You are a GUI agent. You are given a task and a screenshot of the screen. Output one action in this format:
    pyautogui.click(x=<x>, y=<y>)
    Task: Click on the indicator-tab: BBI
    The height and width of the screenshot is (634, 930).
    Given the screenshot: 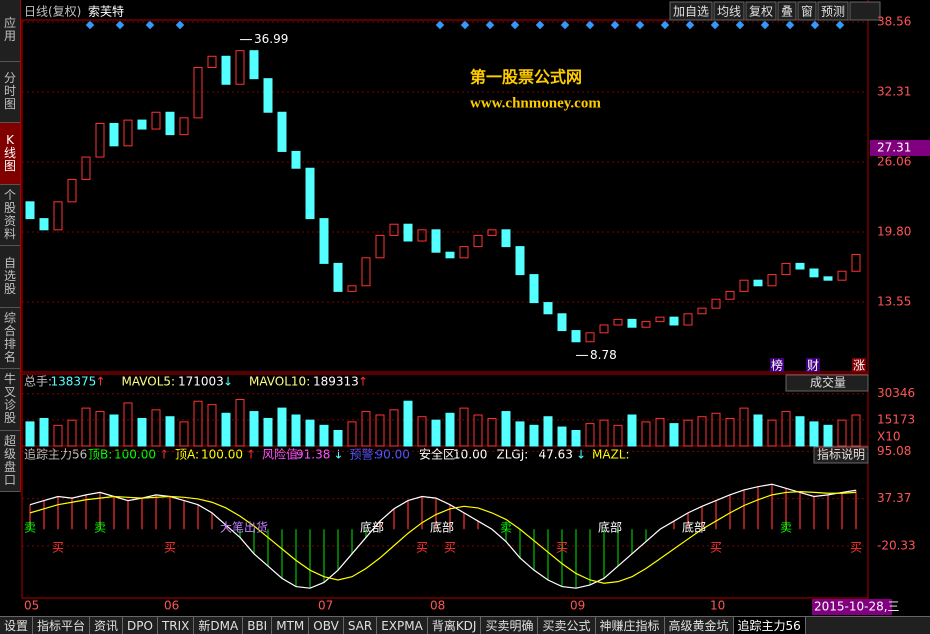 What is the action you would take?
    pyautogui.click(x=258, y=625)
    